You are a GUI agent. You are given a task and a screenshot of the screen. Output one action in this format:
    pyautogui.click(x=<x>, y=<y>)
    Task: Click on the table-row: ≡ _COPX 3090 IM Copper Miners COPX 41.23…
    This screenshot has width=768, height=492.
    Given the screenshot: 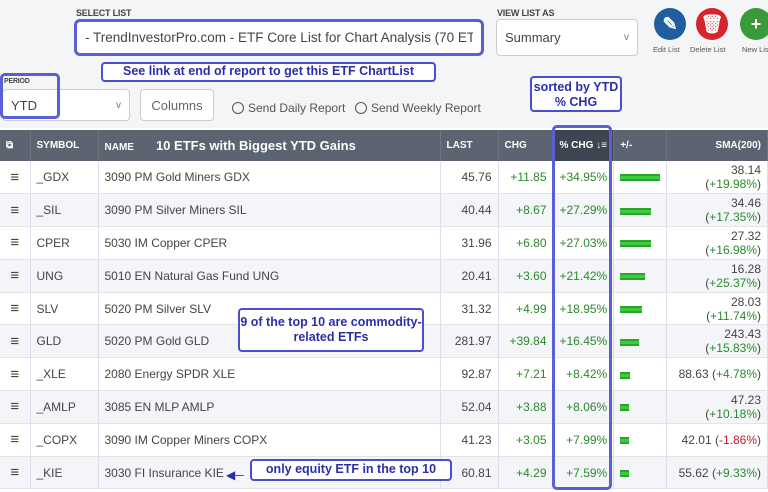 What is the action you would take?
    pyautogui.click(x=384, y=440)
    